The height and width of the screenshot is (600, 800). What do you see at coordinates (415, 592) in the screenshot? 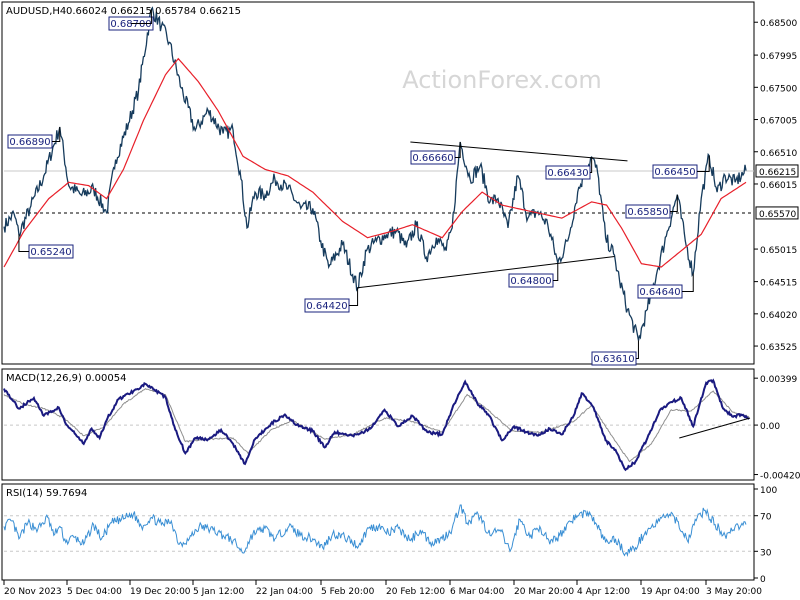
I see `time-axis-label: 20 Feb 12:00` at bounding box center [415, 592].